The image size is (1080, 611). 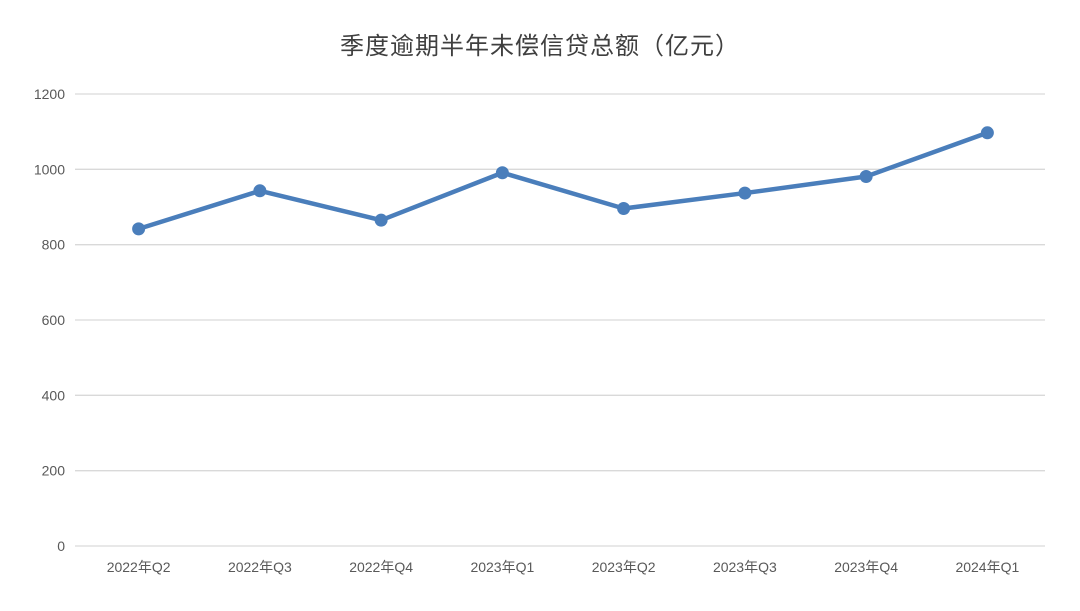 I want to click on x-axis-tick-label: 2023年Q3, so click(x=745, y=567).